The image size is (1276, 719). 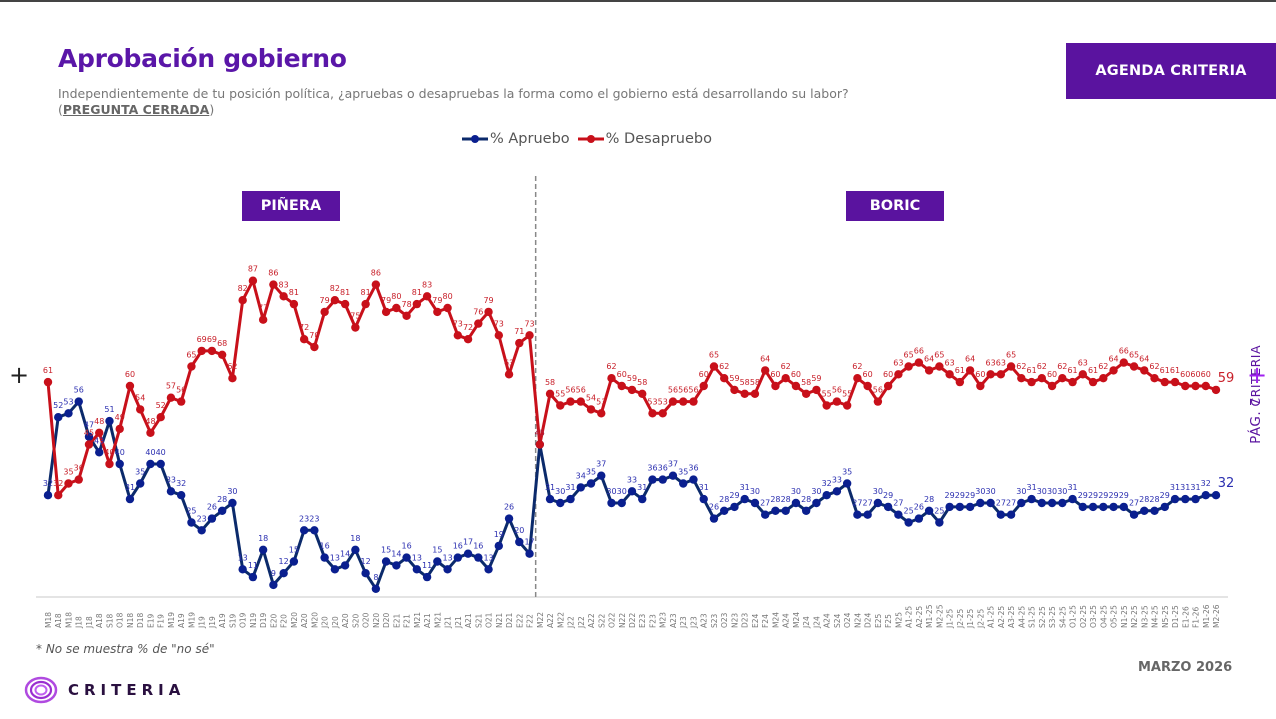 What do you see at coordinates (1226, 483) in the screenshot?
I see `data-label-apruebo: 32` at bounding box center [1226, 483].